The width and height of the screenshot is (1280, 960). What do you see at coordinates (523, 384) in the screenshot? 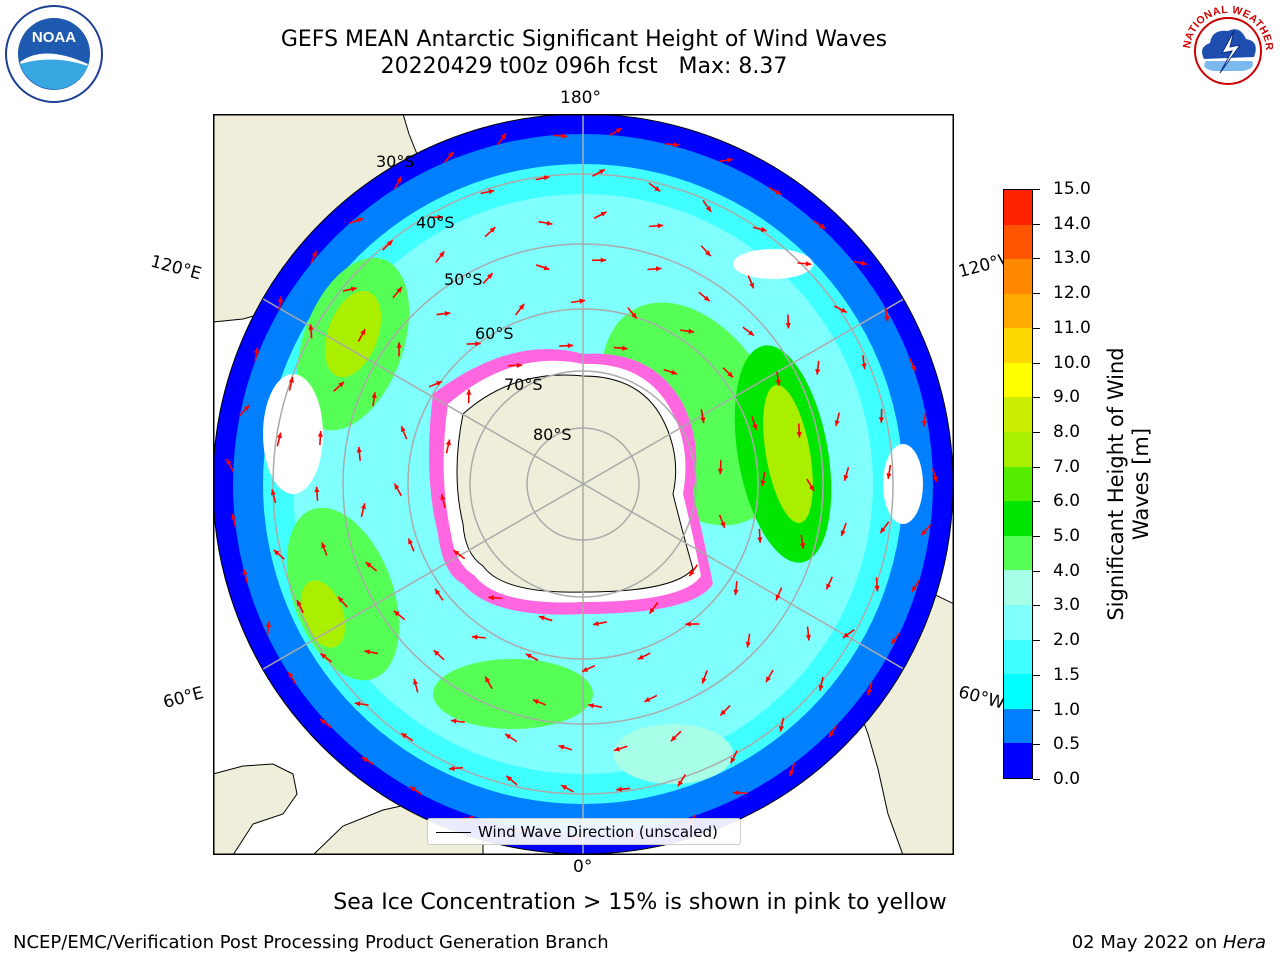
I see `lat-label-70s: 70°S` at bounding box center [523, 384].